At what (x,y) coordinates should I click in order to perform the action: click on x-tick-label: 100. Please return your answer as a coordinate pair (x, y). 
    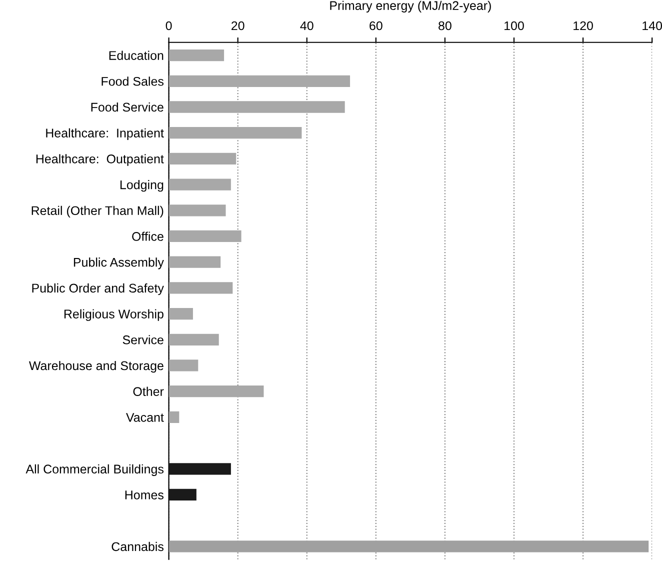
    Looking at the image, I should click on (514, 25).